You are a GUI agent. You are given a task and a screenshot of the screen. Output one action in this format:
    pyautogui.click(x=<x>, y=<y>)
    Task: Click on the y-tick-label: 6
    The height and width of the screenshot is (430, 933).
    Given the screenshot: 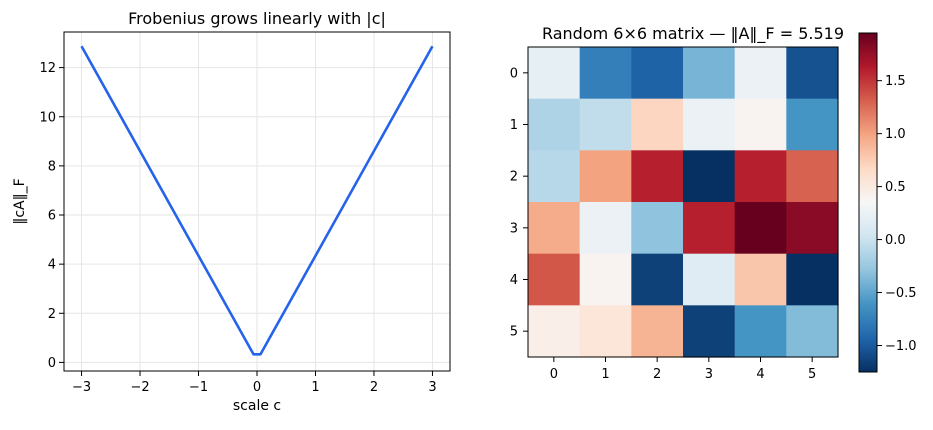 What is the action you would take?
    pyautogui.click(x=52, y=216)
    